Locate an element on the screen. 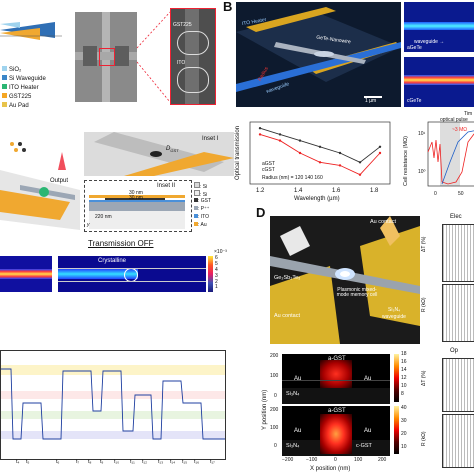 The image size is (474, 474). material-label: Ge₂Sb₂Te₅ is located at coordinates (287, 278).